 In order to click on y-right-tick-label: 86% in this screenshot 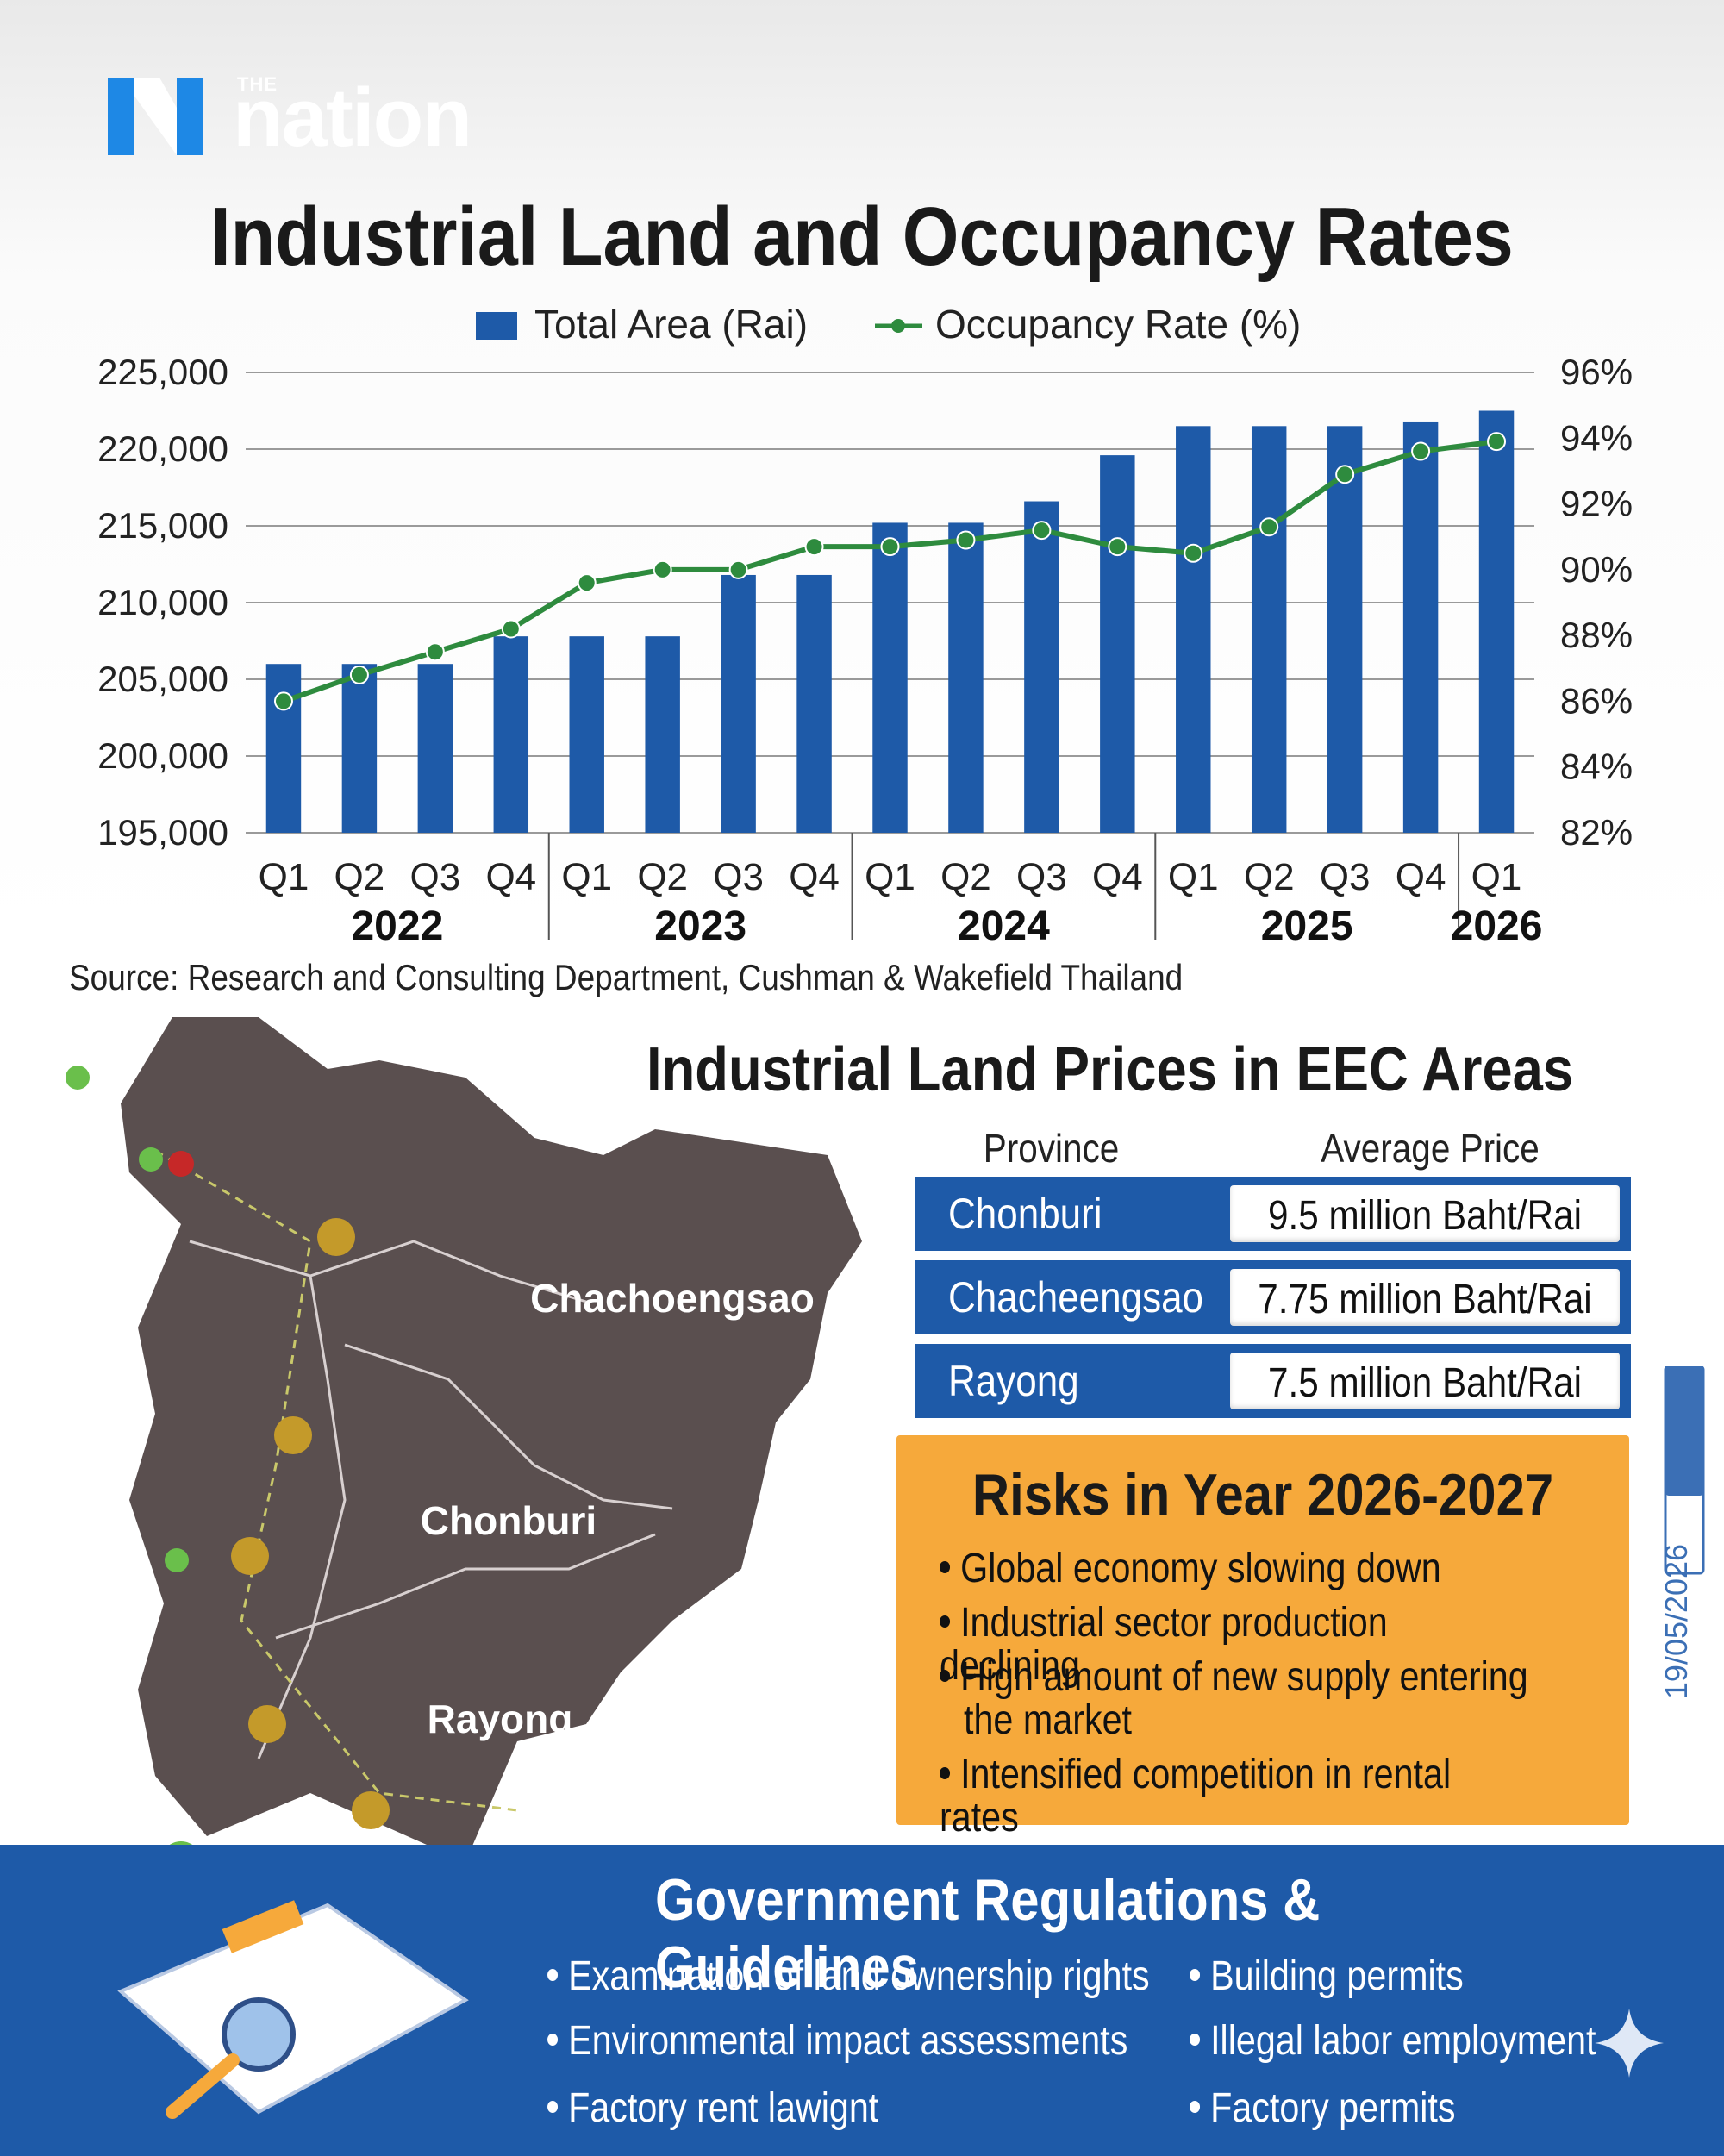, I will do `click(1596, 700)`.